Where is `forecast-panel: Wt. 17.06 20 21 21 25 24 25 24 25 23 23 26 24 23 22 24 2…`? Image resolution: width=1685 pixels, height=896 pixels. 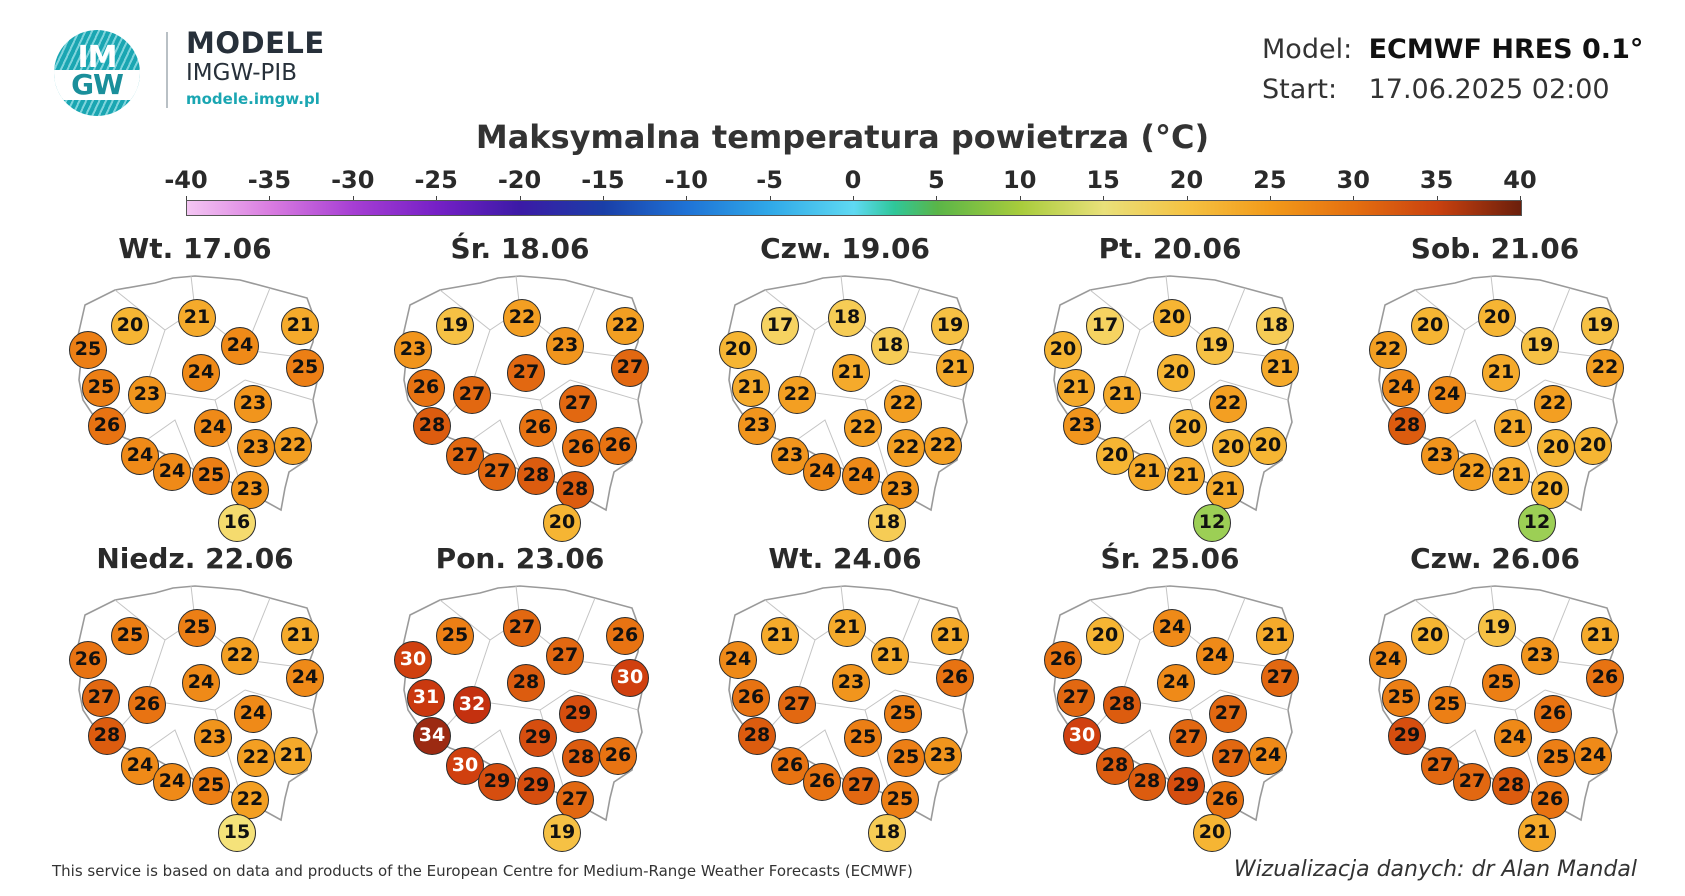
forecast-panel: Wt. 17.06 20 21 21 25 24 25 24 25 23 23 26 24 23 22 24 2… is located at coordinates (195, 387).